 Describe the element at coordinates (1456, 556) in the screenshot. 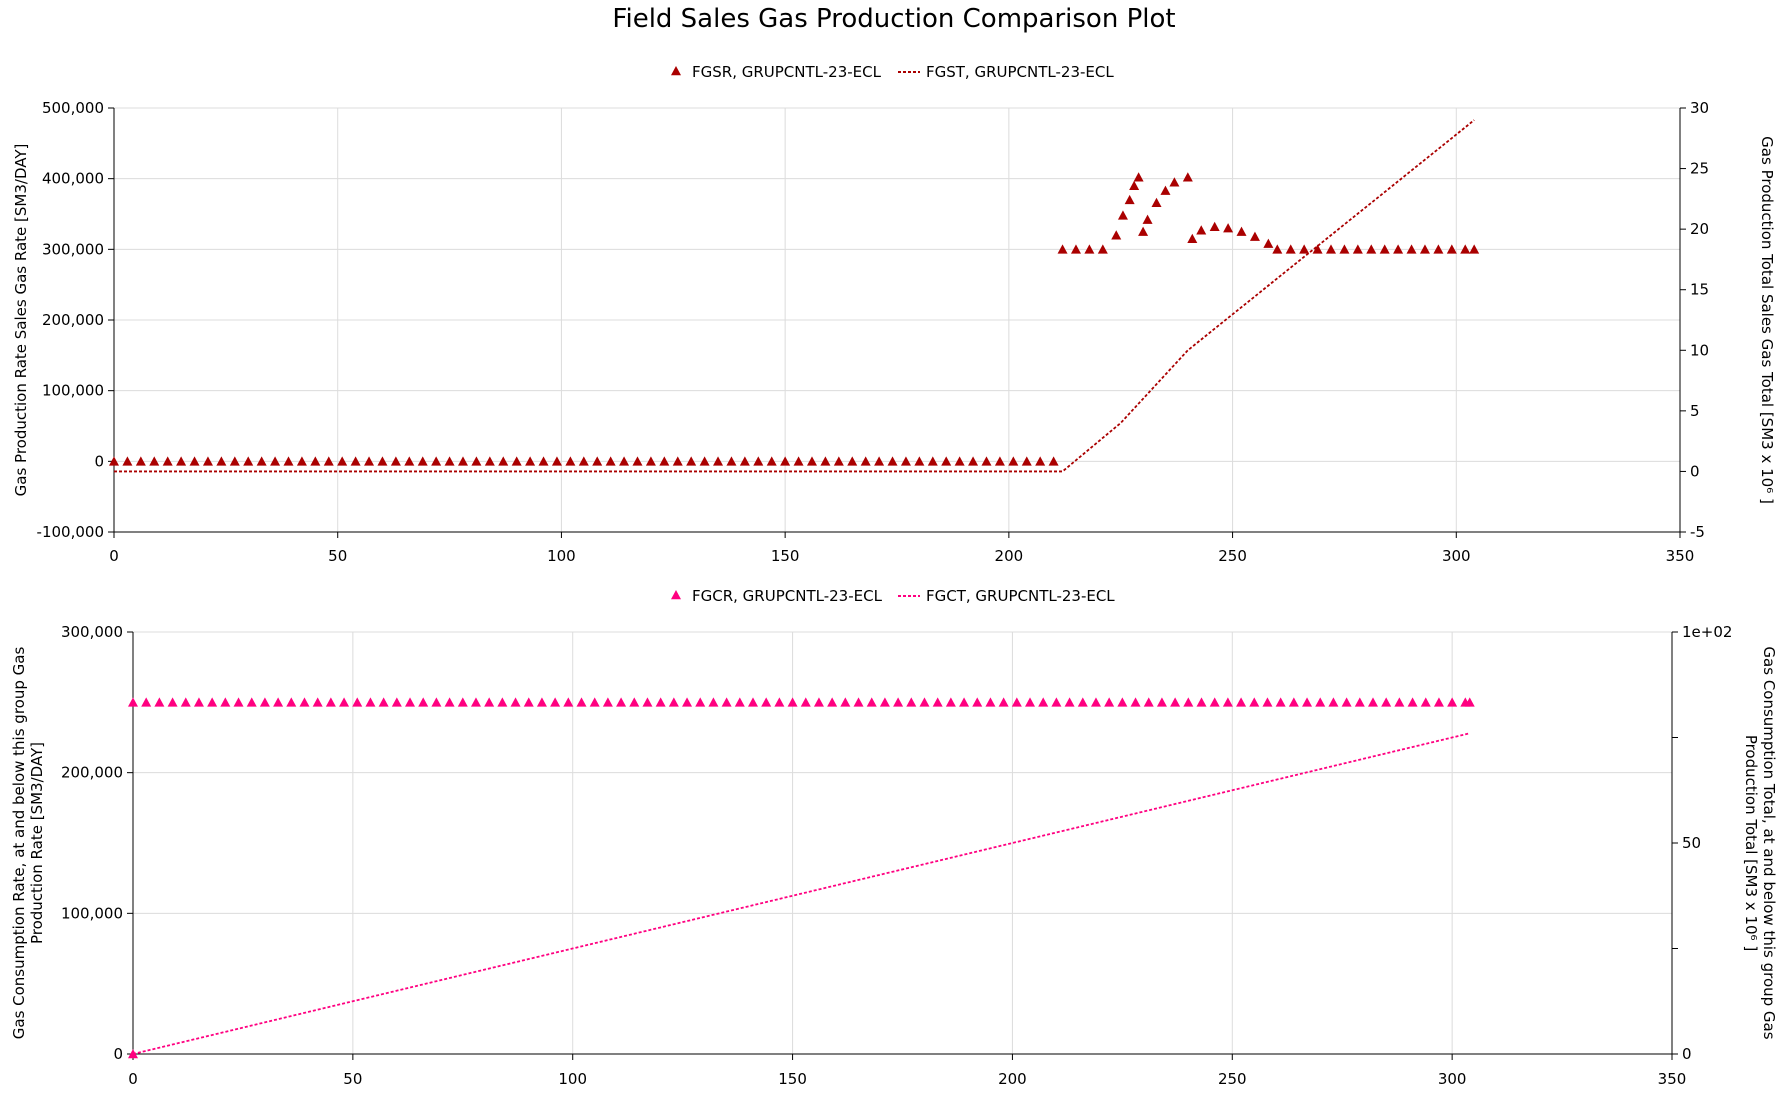

I see `x-tick-label: 300` at that location.